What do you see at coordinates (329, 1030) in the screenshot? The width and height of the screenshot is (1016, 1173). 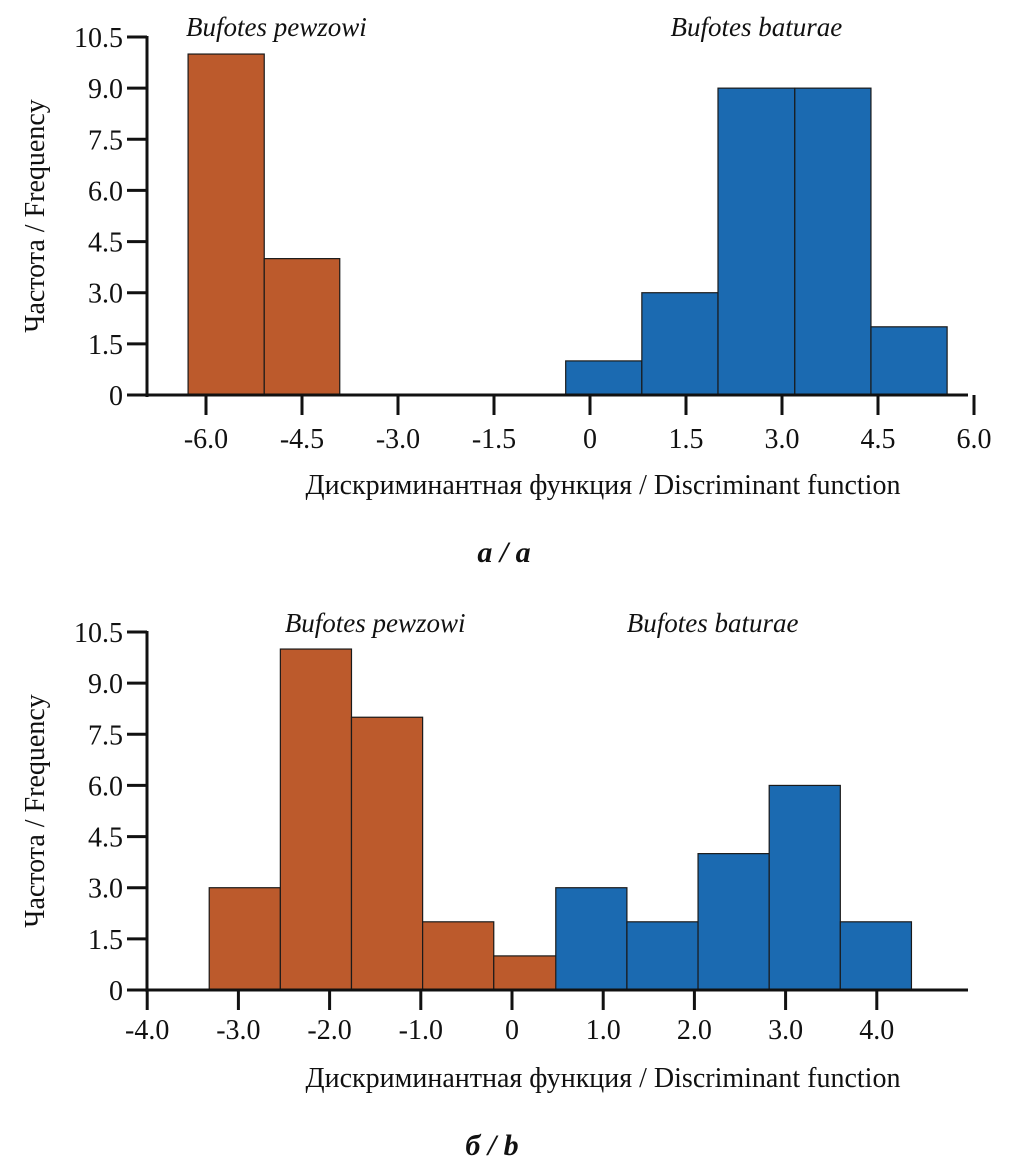 I see `x-tick-label: -2.0` at bounding box center [329, 1030].